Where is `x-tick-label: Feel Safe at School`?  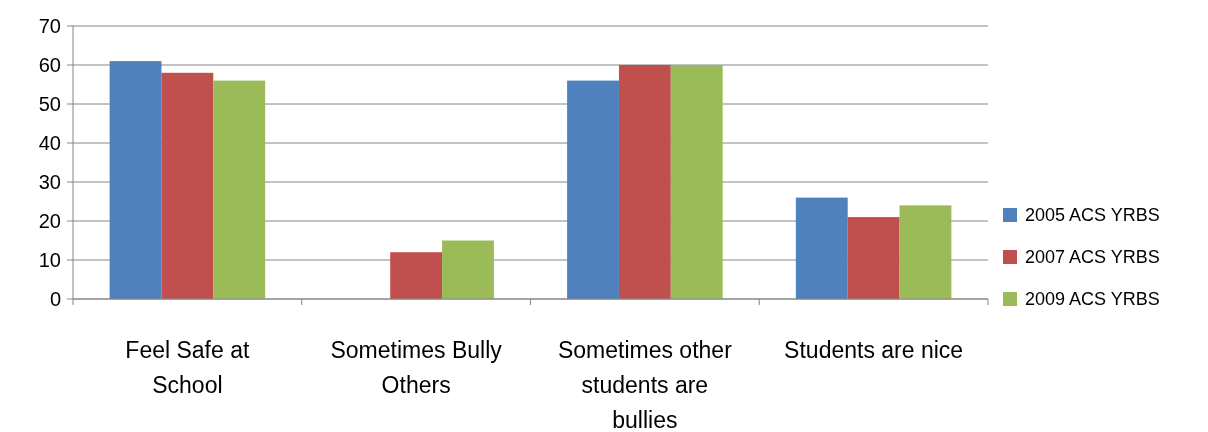
x-tick-label: Feel Safe at School is located at coordinates (187, 367).